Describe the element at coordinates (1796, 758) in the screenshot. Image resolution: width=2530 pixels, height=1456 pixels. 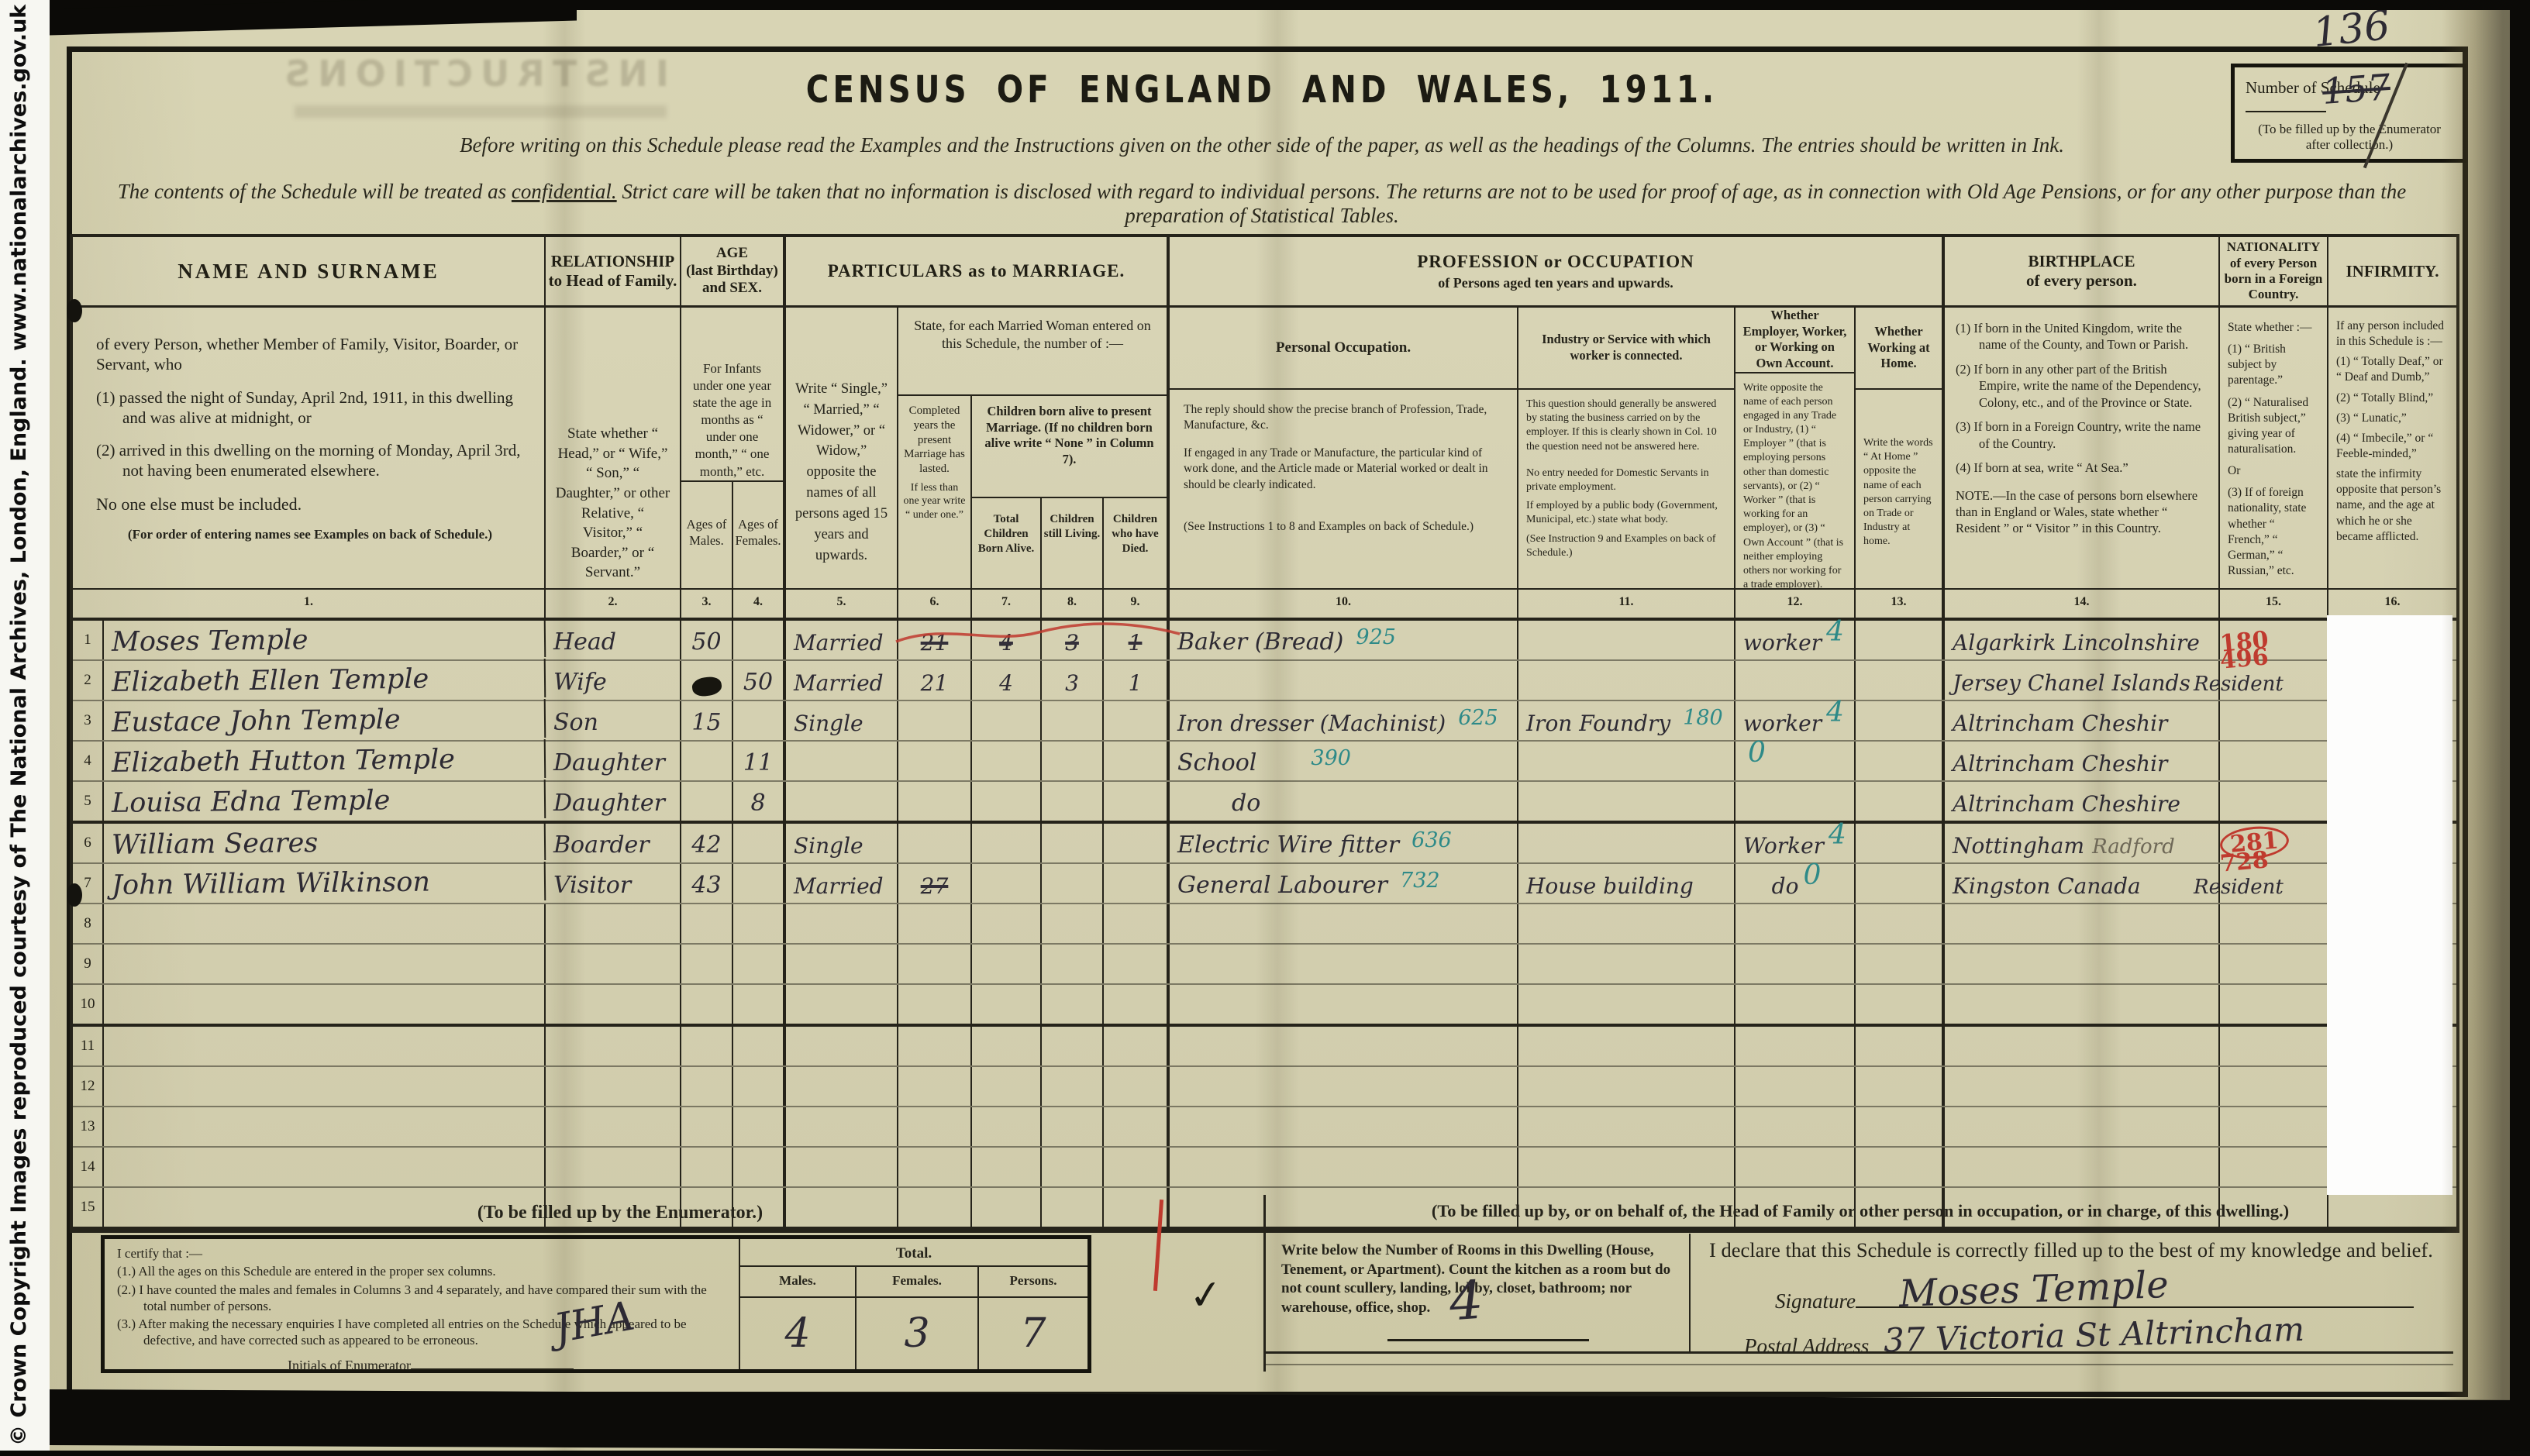
I see `employer-cell: 0` at that location.